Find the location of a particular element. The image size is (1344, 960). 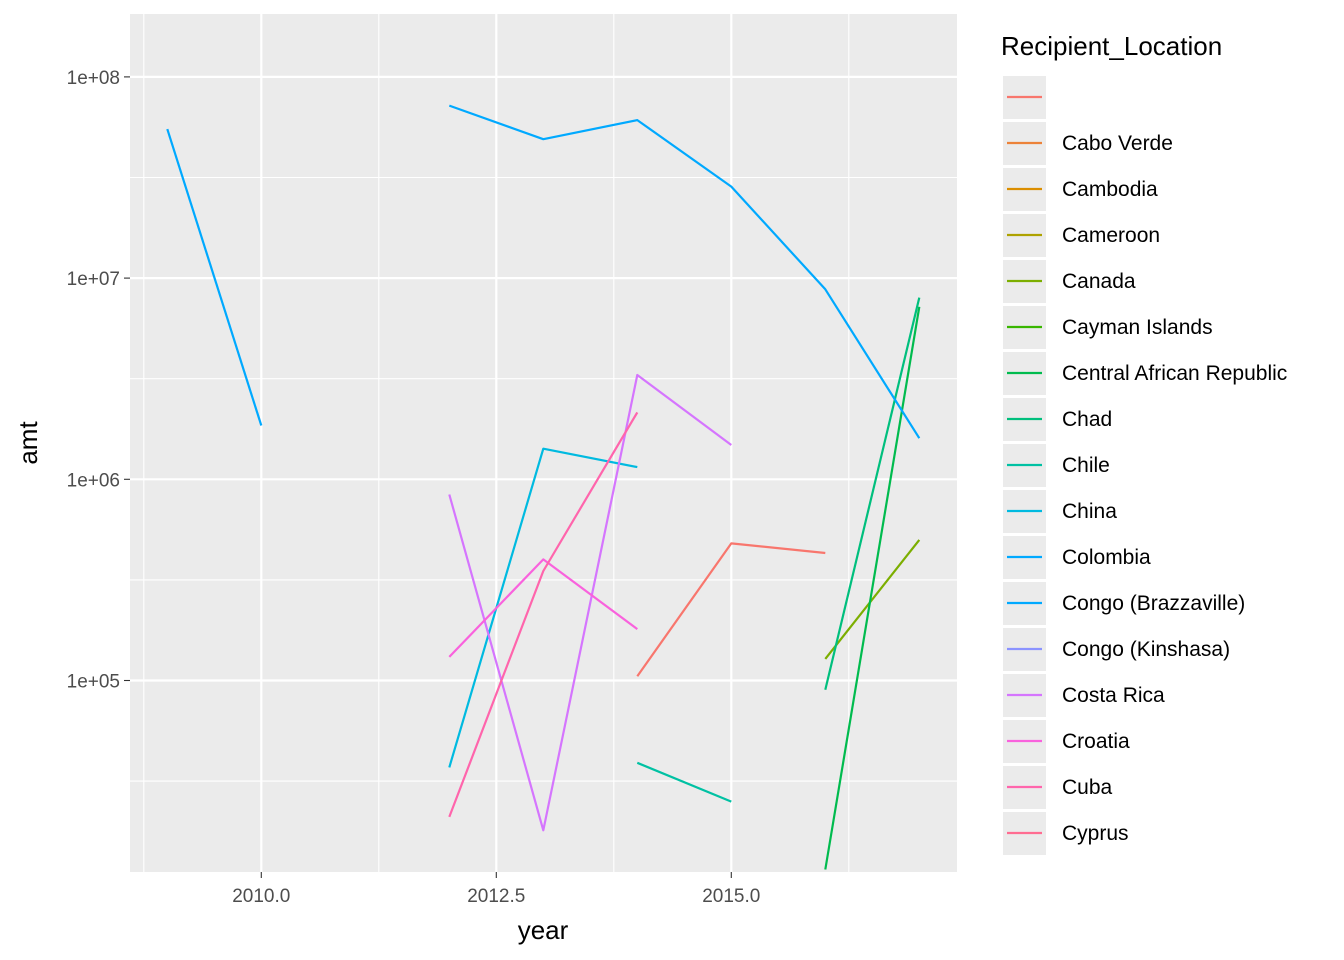

x-tick-label: 2010.0 is located at coordinates (261, 896).